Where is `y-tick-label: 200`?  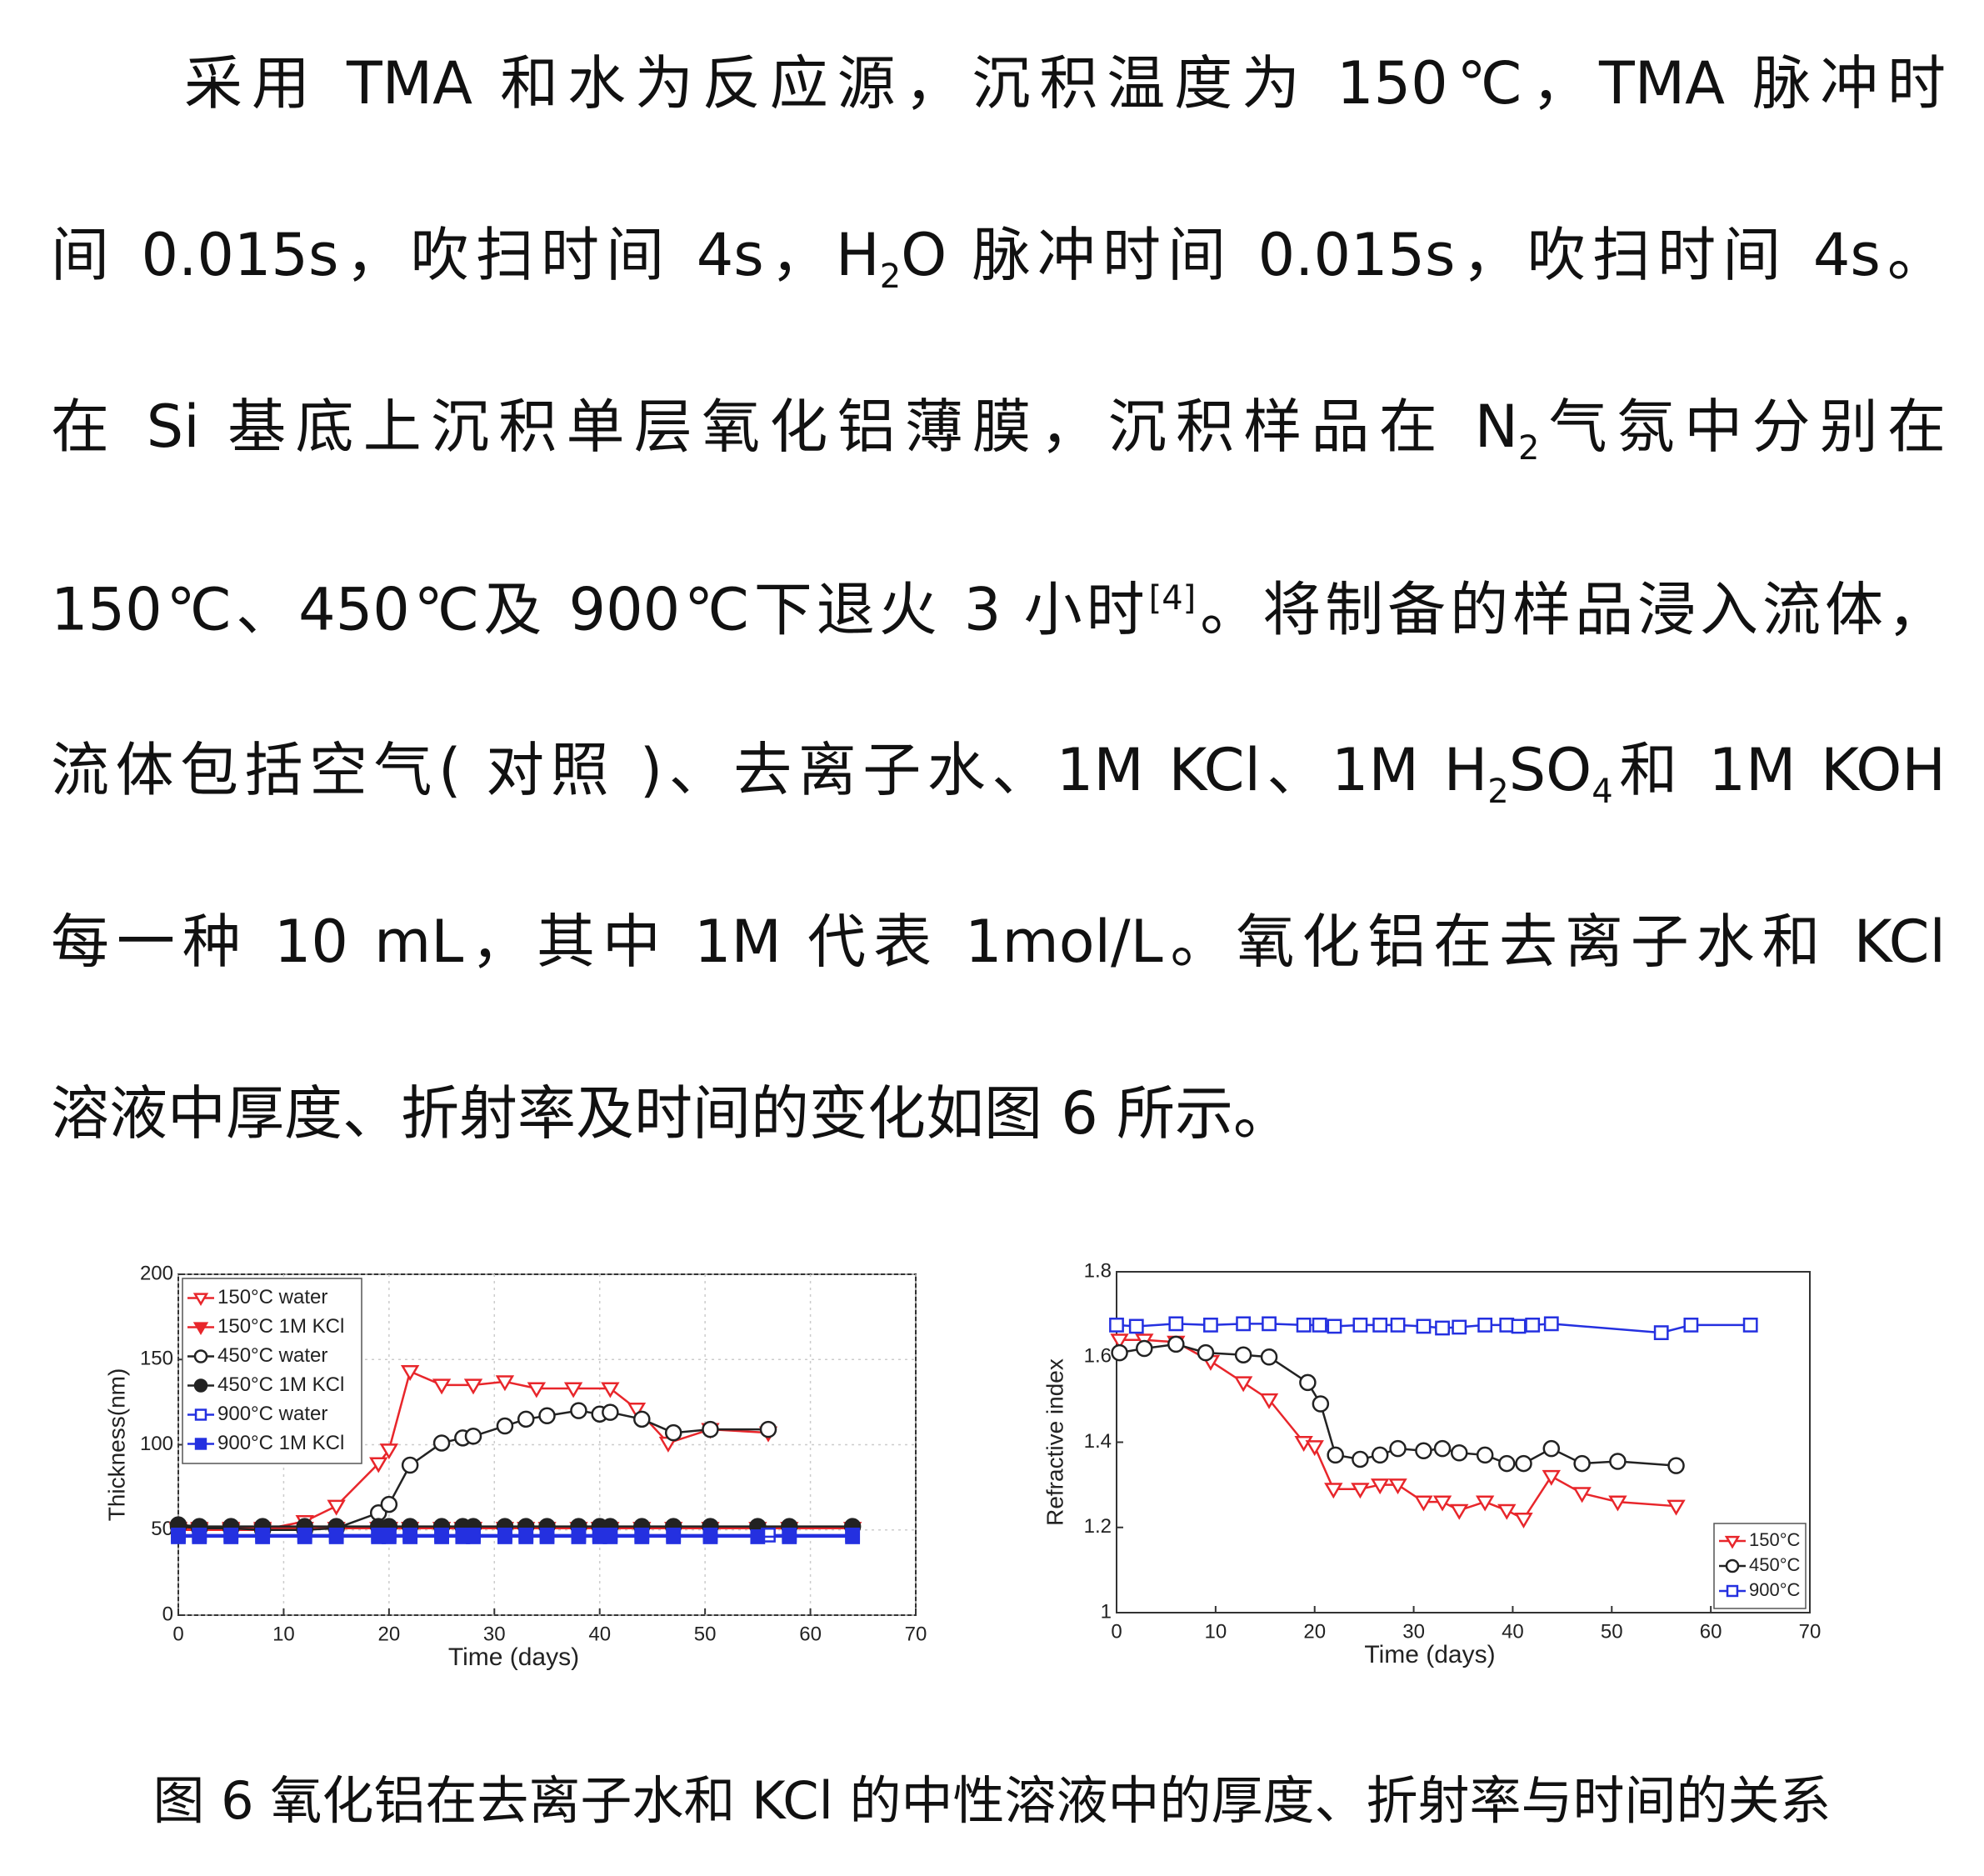 y-tick-label: 200 is located at coordinates (157, 1273).